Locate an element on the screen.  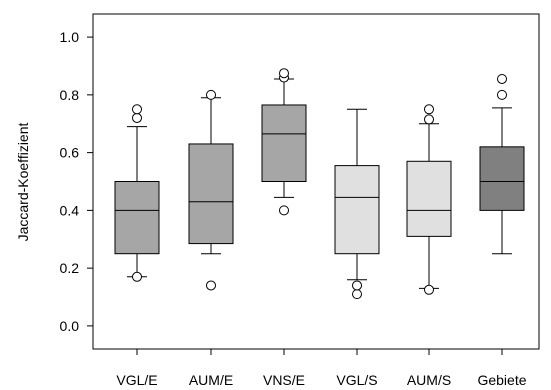
y-tick-label: 1.0 is located at coordinates (70, 37).